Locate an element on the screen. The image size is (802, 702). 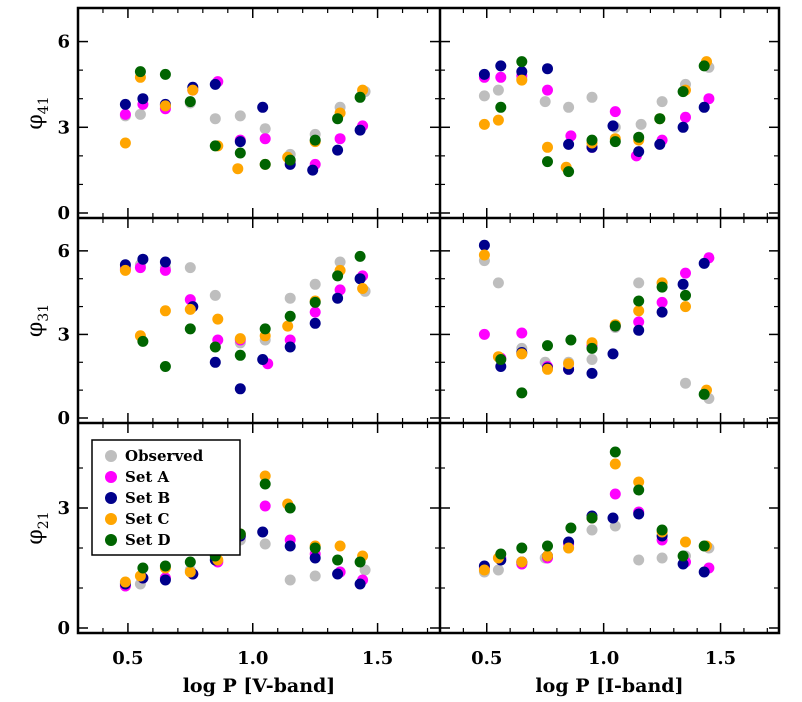
y-axis-subscript: 21 is located at coordinates (44, 520).